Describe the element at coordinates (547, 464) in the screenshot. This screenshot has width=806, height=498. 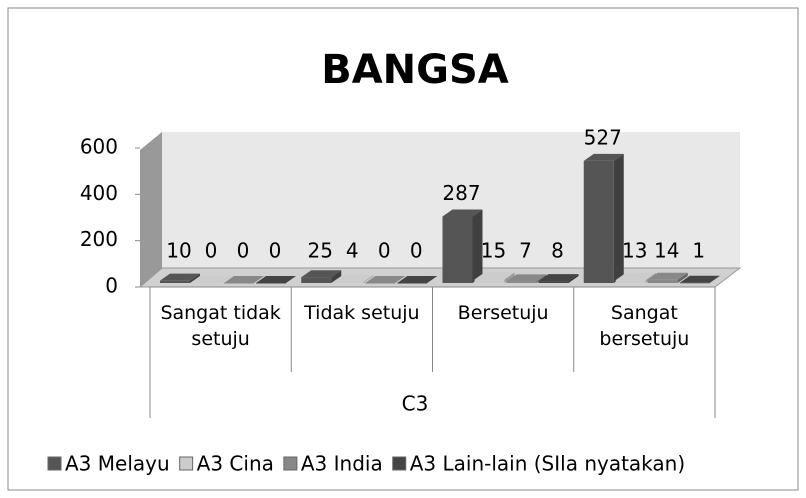
I see `legend-label: A3 Lain-lain (SIla nyatakan)` at that location.